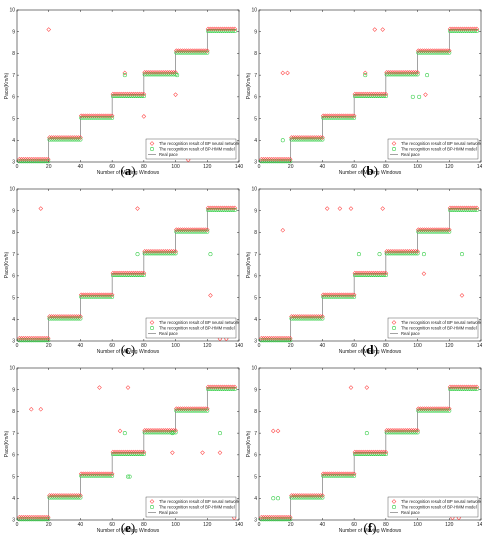 This screenshot has height=550, width=482. What do you see at coordinates (255, 163) in the screenshot?
I see `y-tick-label: 3` at bounding box center [255, 163].